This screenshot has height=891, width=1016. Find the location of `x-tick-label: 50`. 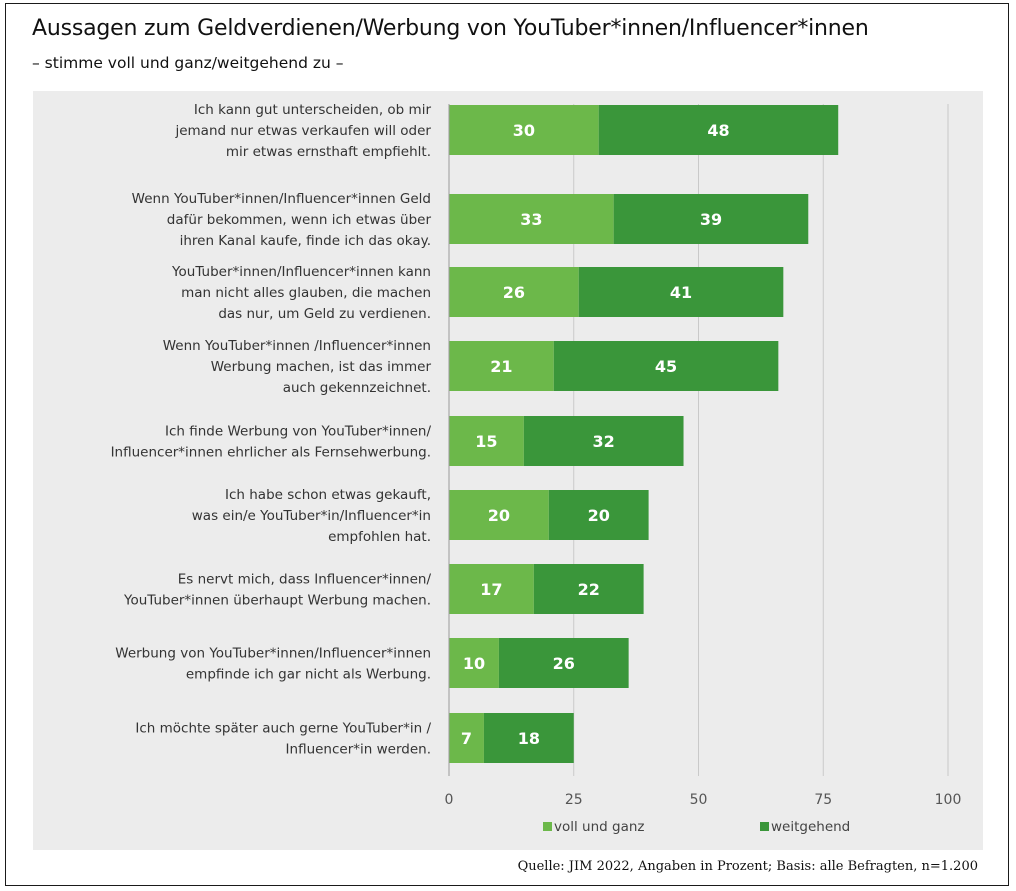

x-tick-label: 50 is located at coordinates (699, 800).